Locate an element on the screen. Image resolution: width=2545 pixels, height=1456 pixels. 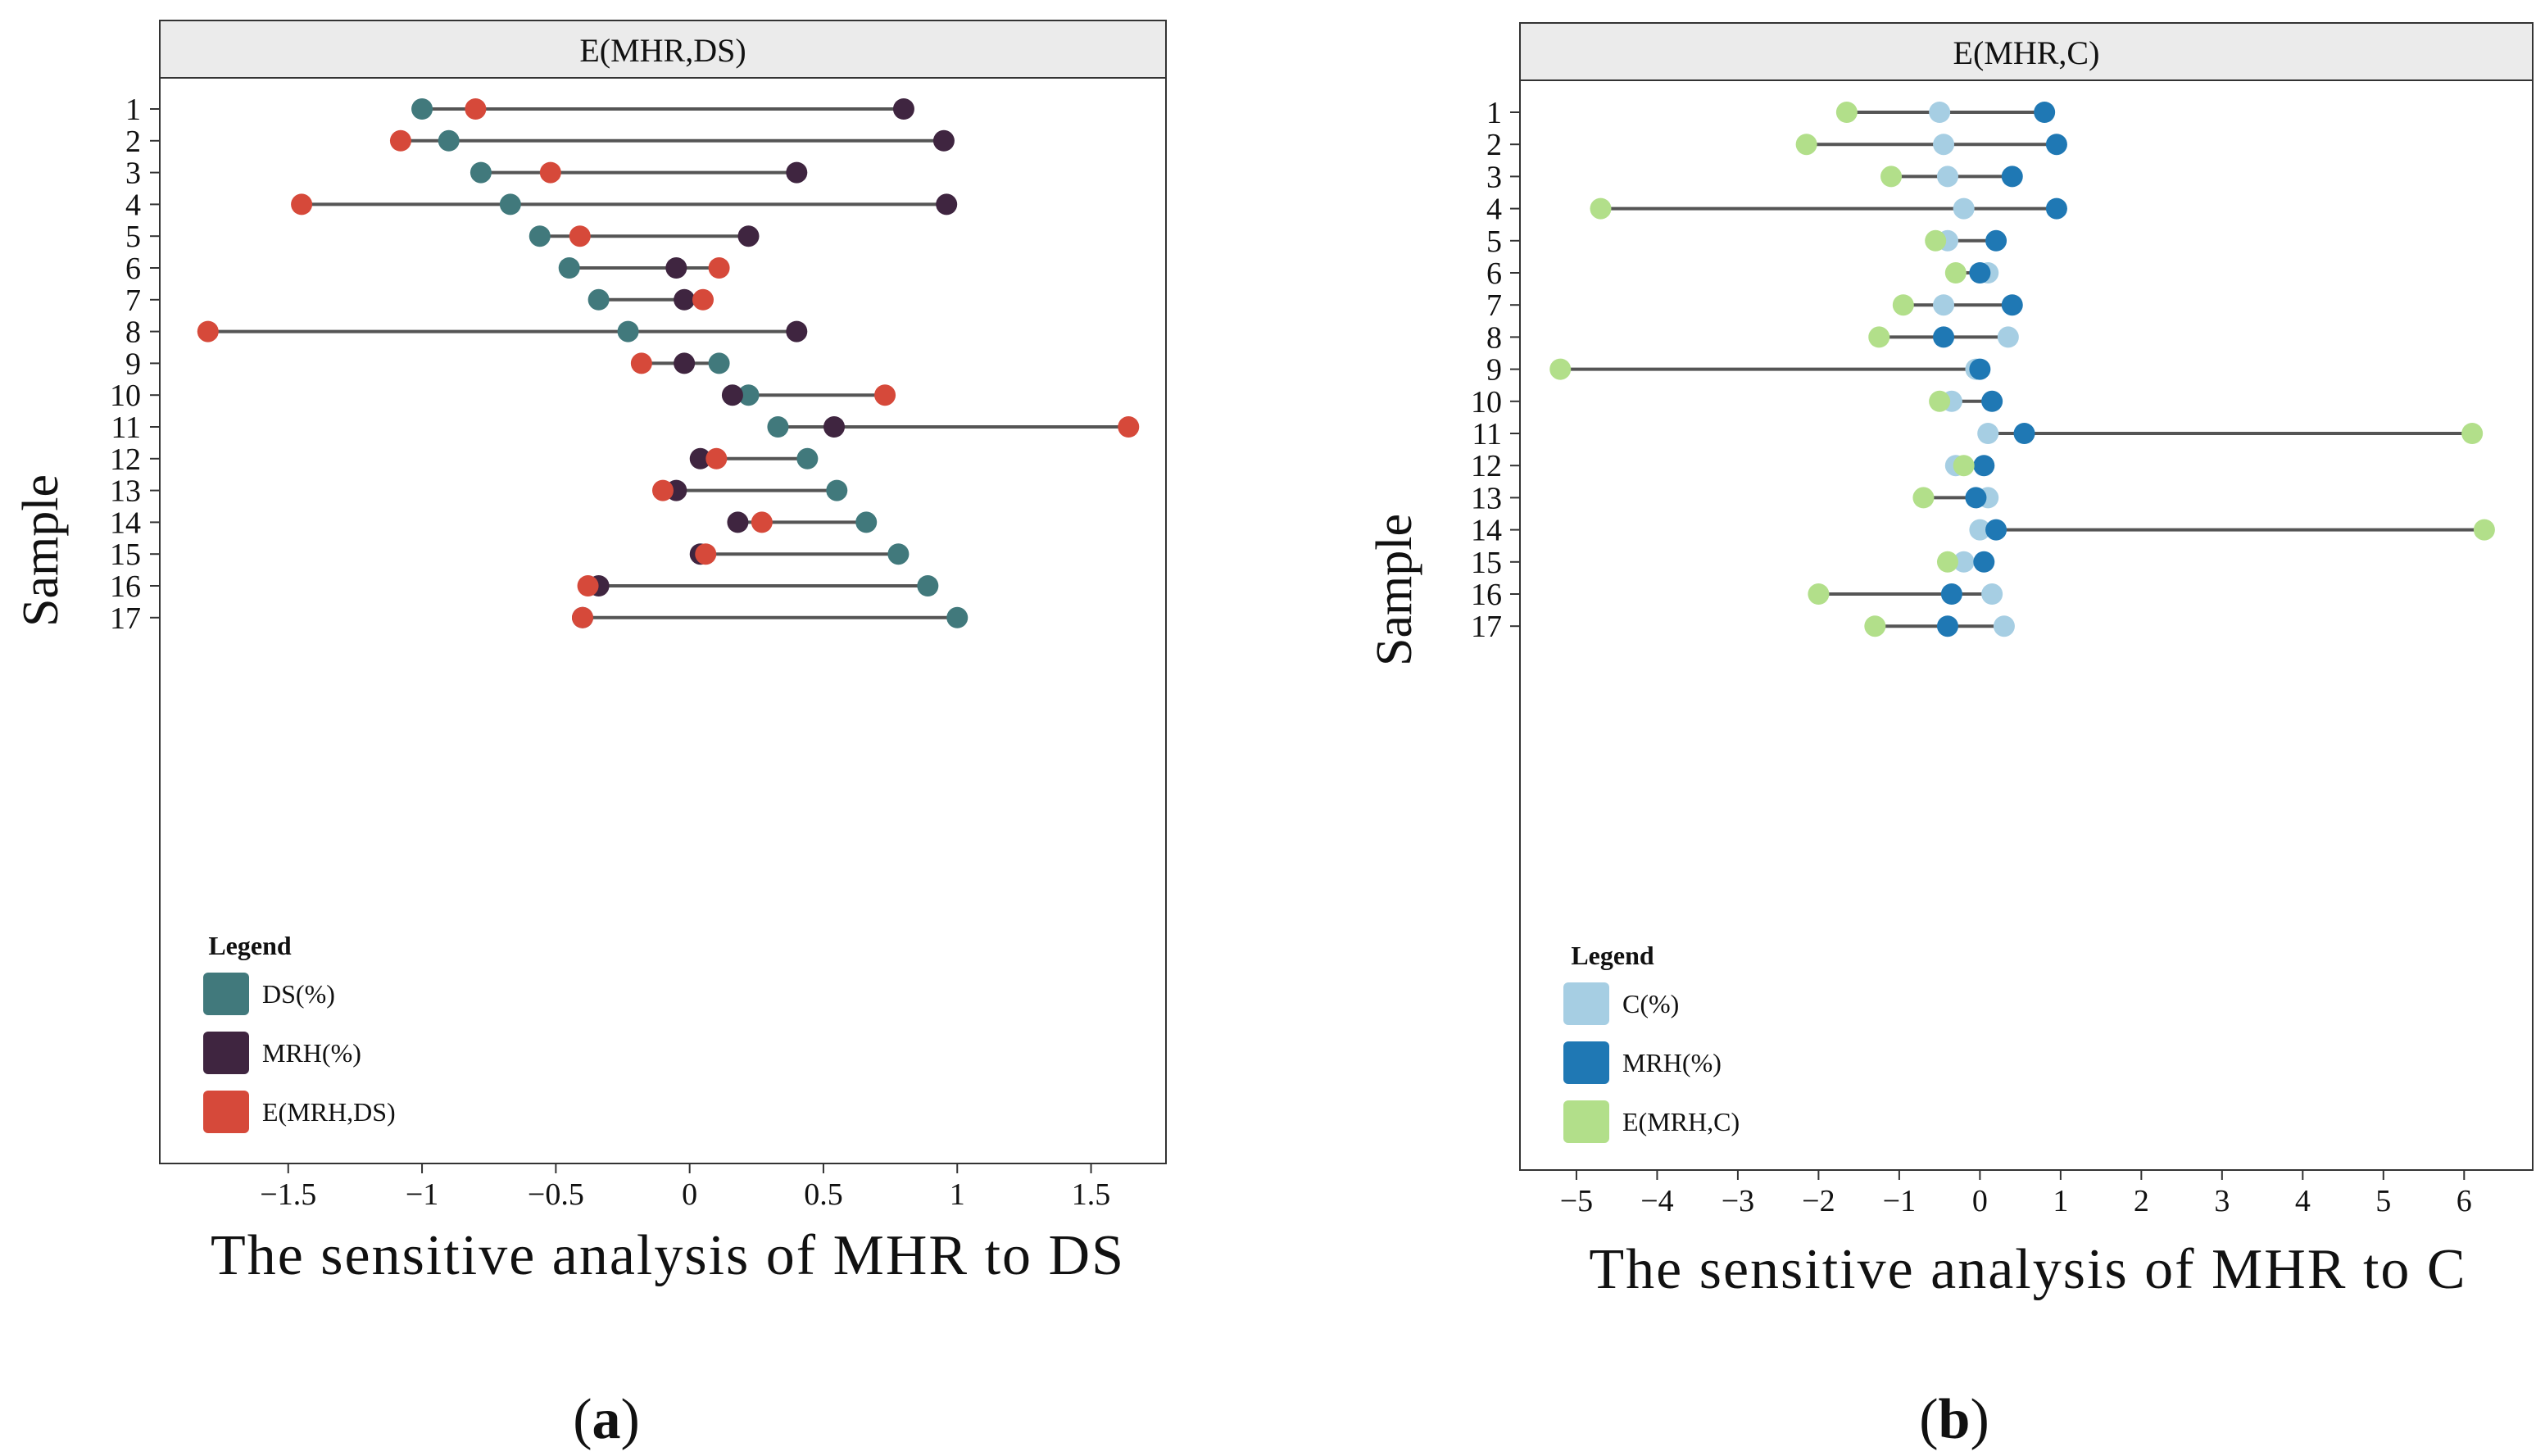
x-tick-label: 1.5 is located at coordinates (1091, 1195).